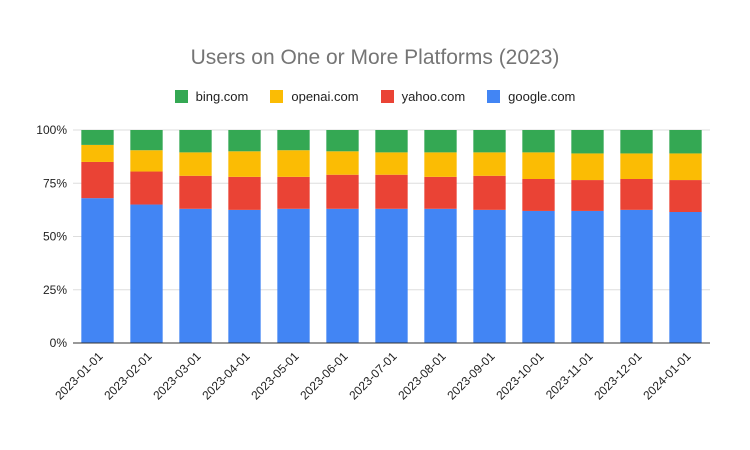 Image resolution: width=750 pixels, height=450 pixels. What do you see at coordinates (275, 376) in the screenshot?
I see `x-tick-label: 2023-05-01` at bounding box center [275, 376].